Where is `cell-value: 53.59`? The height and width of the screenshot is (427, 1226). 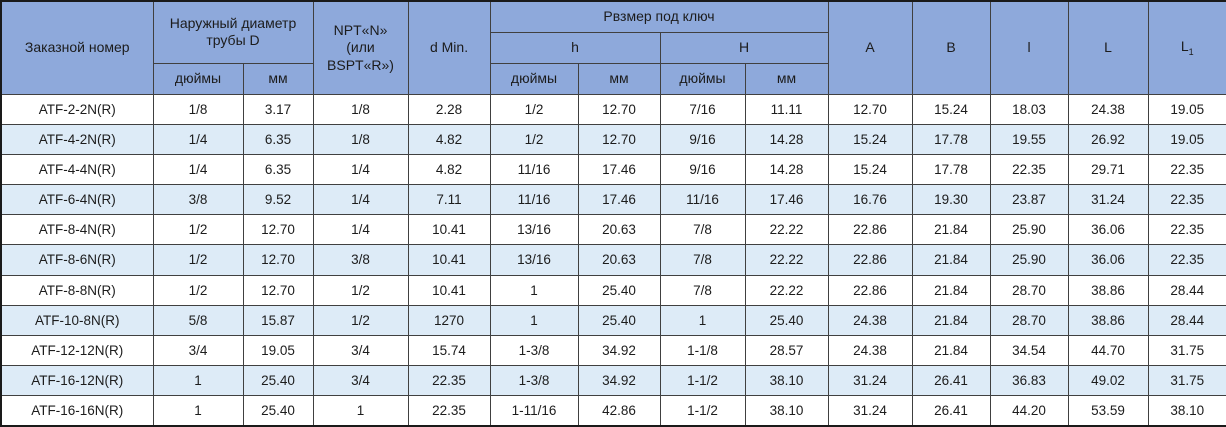
cell-value: 53.59 is located at coordinates (1108, 411).